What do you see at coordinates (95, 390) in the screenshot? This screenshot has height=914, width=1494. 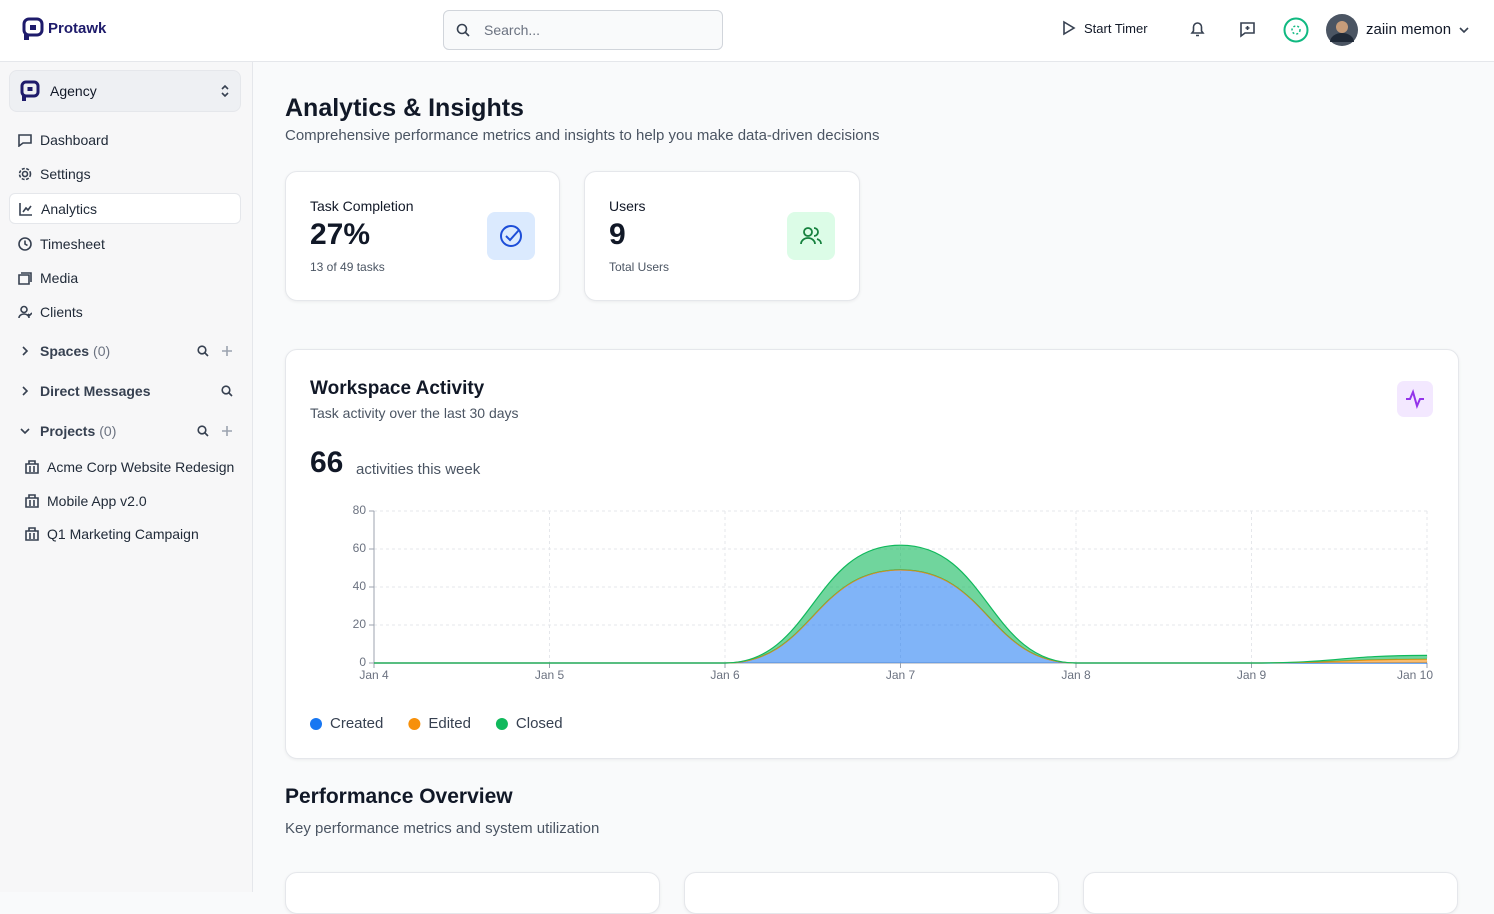 I see `section-label: Direct Messages` at bounding box center [95, 390].